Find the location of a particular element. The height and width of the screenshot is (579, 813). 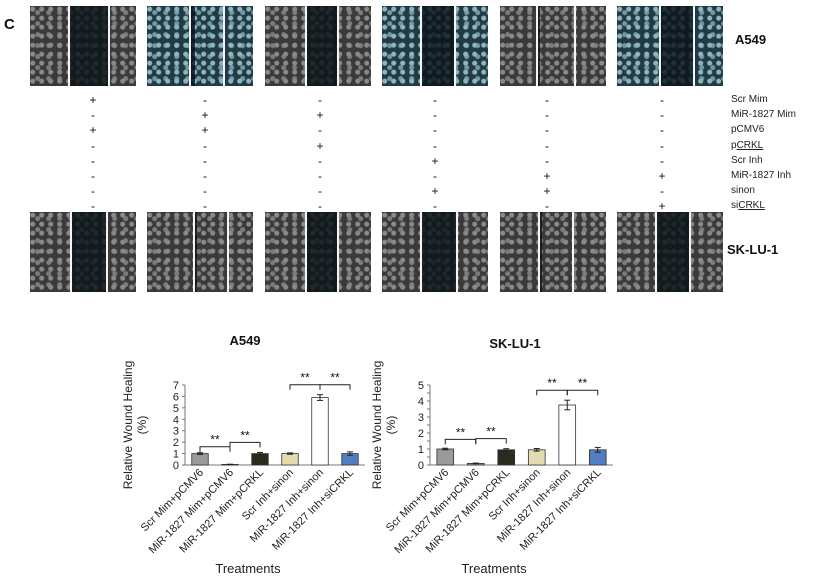

condition-label: MiR-1827 Mim is located at coordinates (764, 115).